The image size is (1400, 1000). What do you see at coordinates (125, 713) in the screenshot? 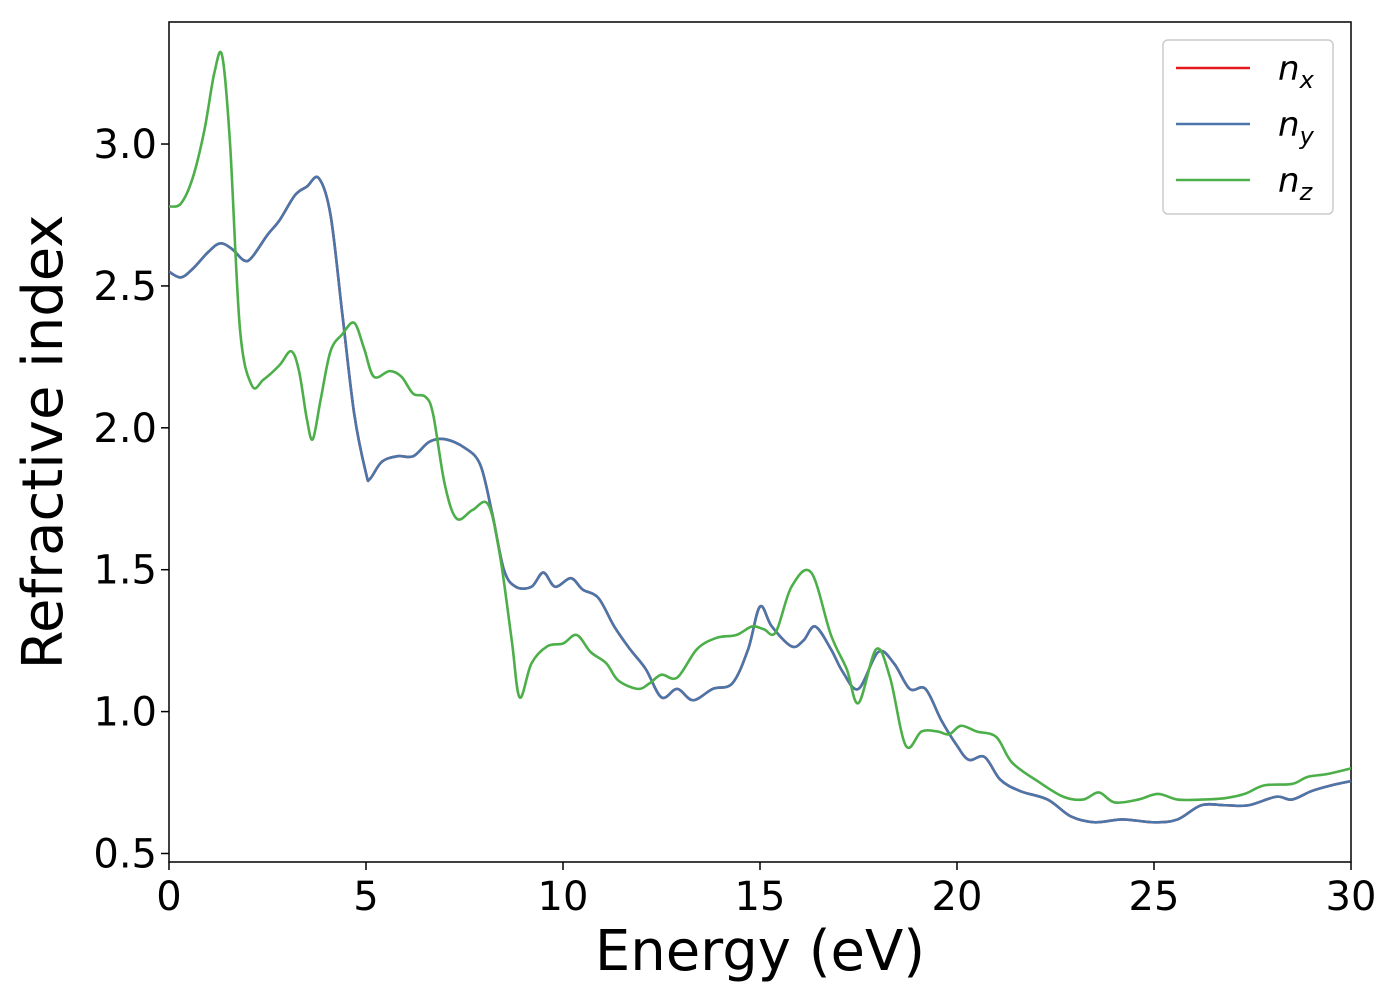
I see `y-tick-label: 1.0` at bounding box center [125, 713].